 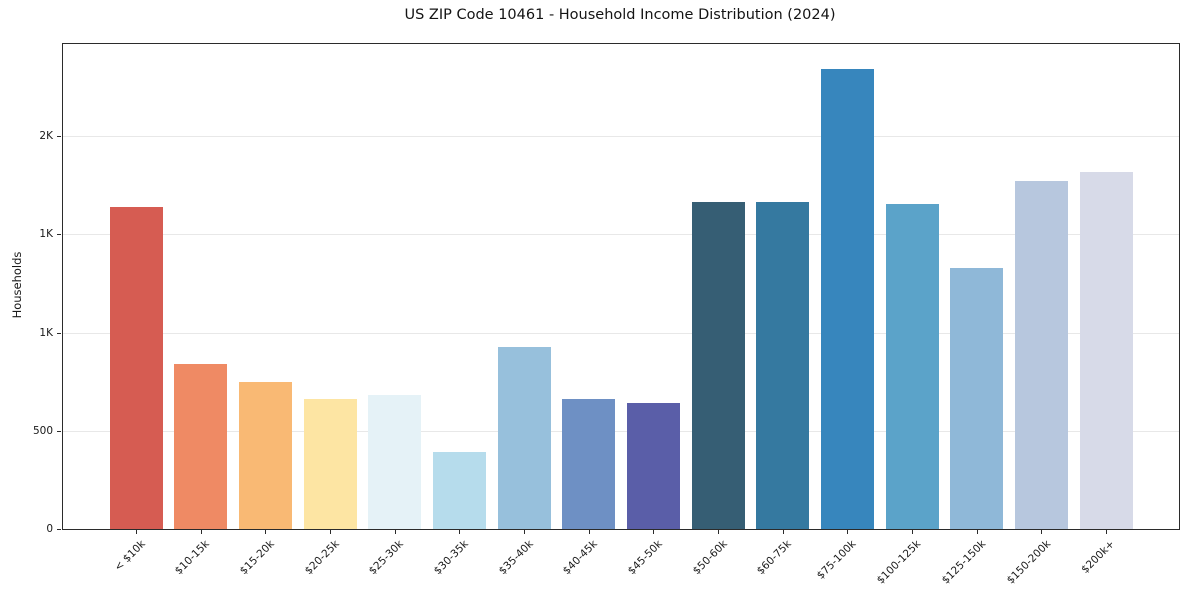 I want to click on bar-20-25k, so click(x=330, y=463).